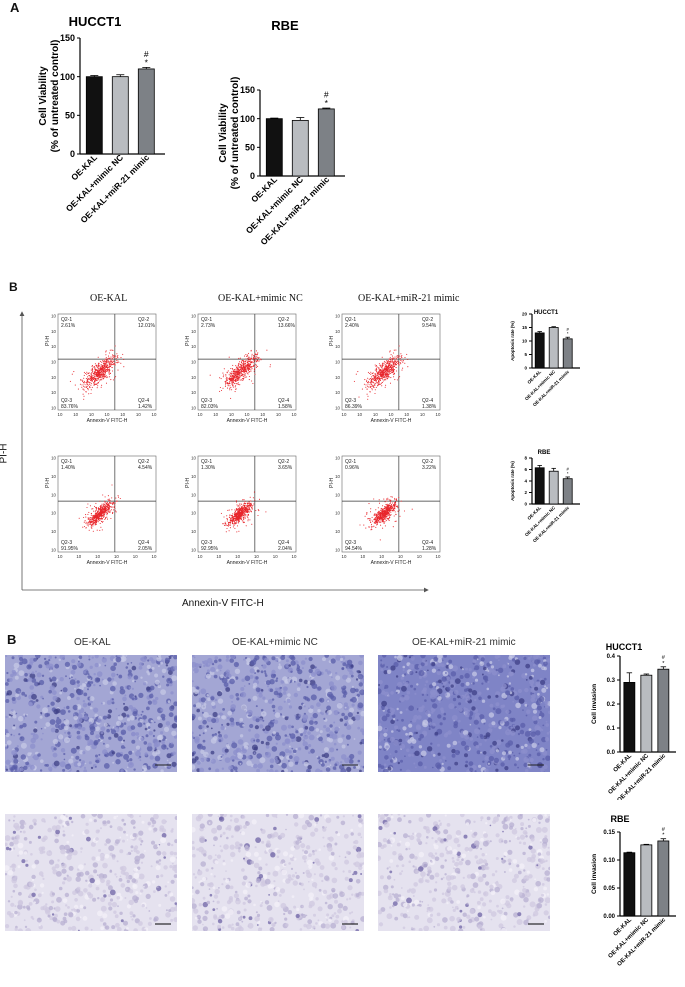  I want to click on quadrant-value-q2-4: 1.38%, so click(429, 407).